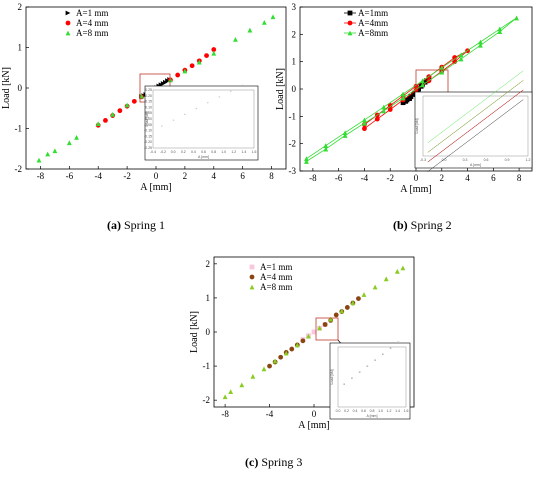 This screenshot has width=550, height=484. I want to click on x-tick-label: -4, so click(365, 178).